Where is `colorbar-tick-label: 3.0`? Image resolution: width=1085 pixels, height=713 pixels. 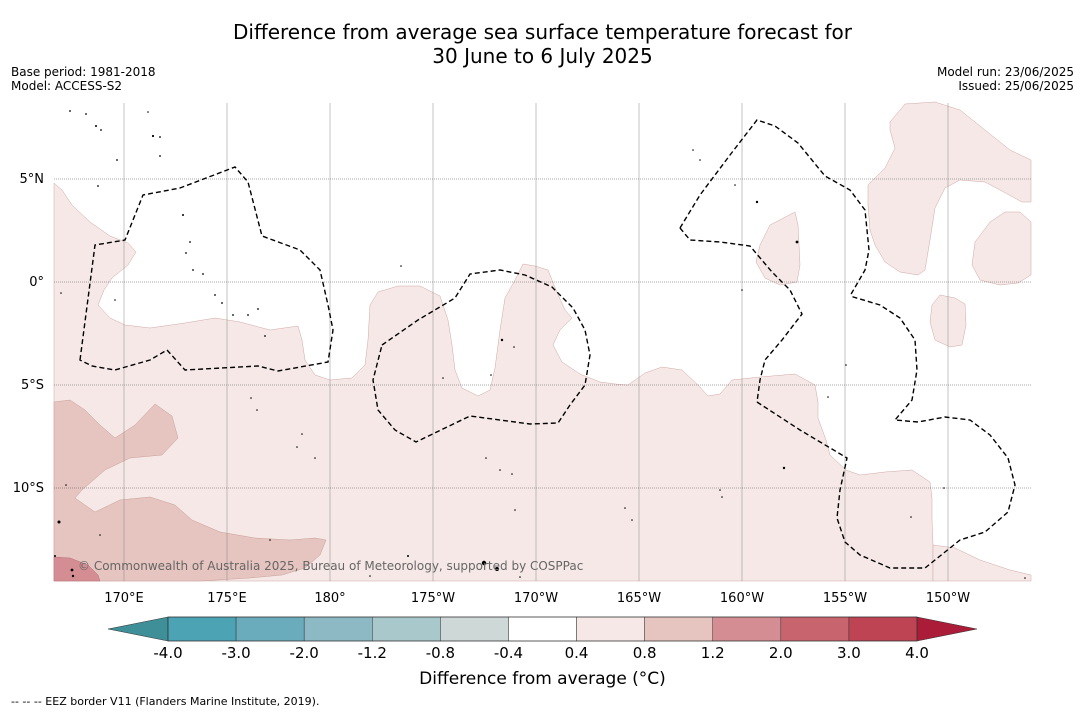 colorbar-tick-label: 3.0 is located at coordinates (849, 653).